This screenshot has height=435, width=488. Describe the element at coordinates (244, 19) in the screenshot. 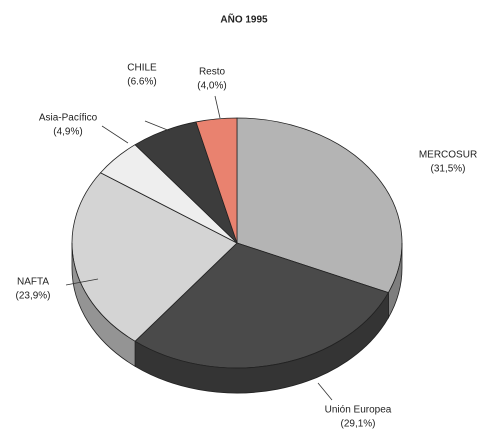

I see `chart-title: AÑO 1995` at that location.